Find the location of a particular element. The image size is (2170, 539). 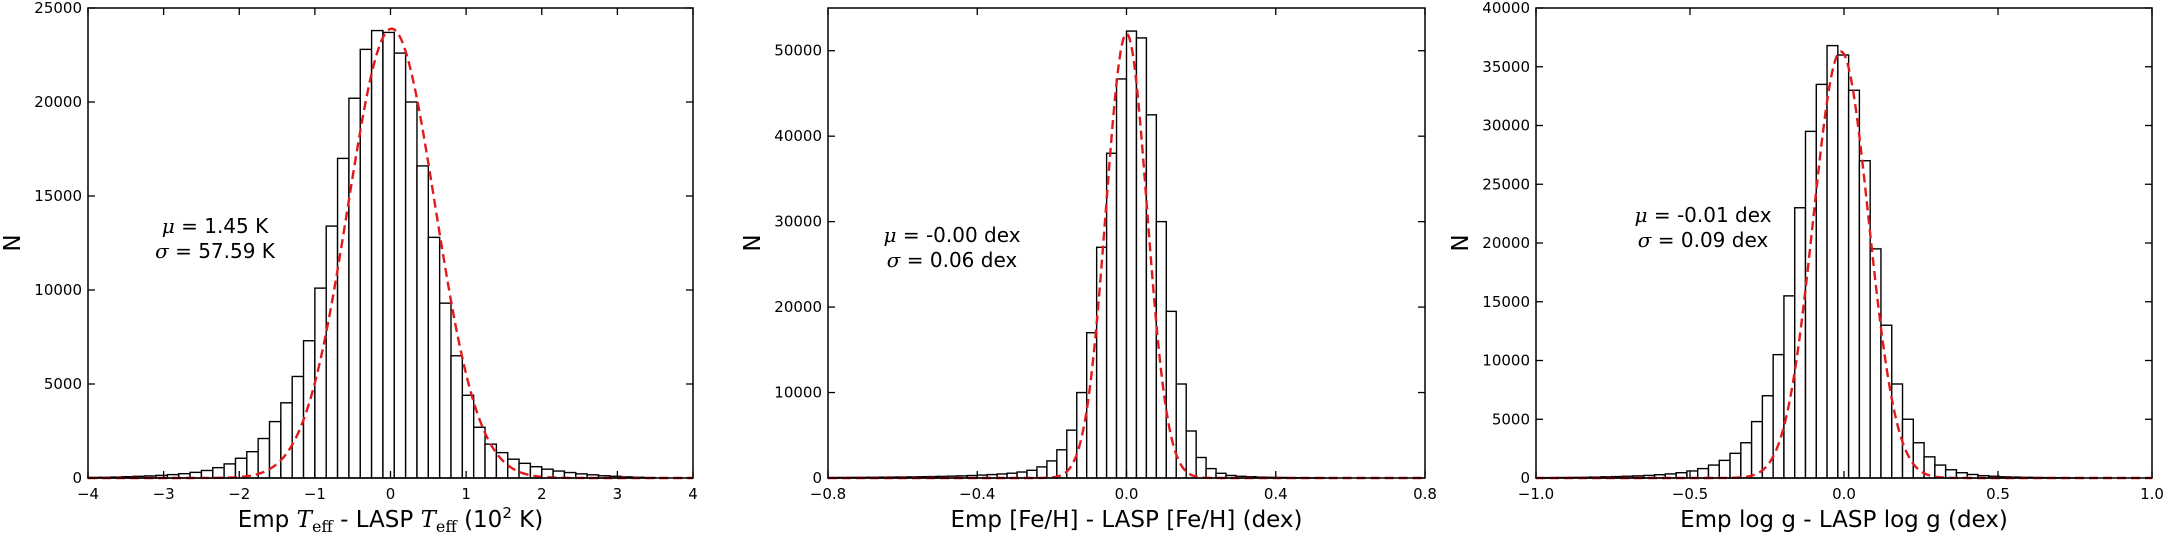

x-tick-label: 0.5 is located at coordinates (1998, 494).